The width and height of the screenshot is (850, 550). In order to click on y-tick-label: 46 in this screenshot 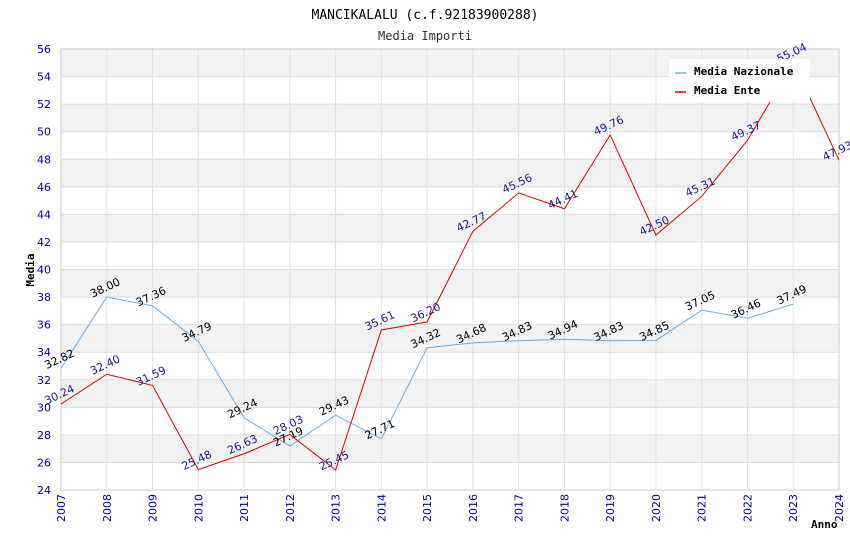, I will do `click(44, 187)`.